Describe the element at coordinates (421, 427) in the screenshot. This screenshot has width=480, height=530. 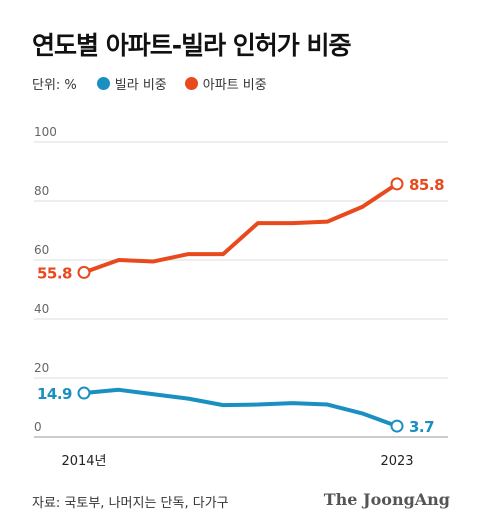
I see `data-label-villa-2023: 3.7` at that location.